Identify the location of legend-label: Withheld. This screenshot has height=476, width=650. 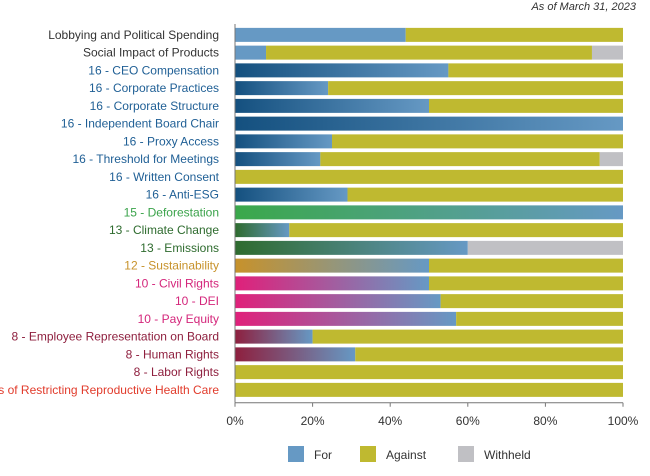
(507, 455).